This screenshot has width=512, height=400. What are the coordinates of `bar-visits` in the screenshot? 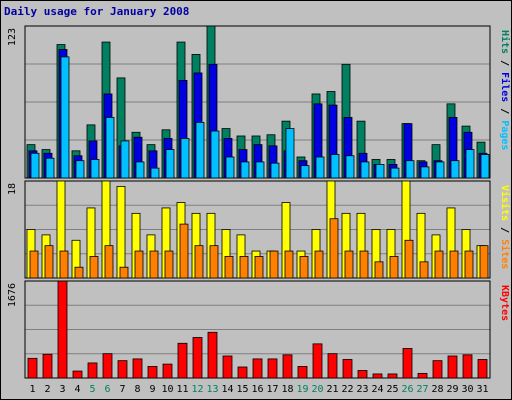 It's located at (121, 232).